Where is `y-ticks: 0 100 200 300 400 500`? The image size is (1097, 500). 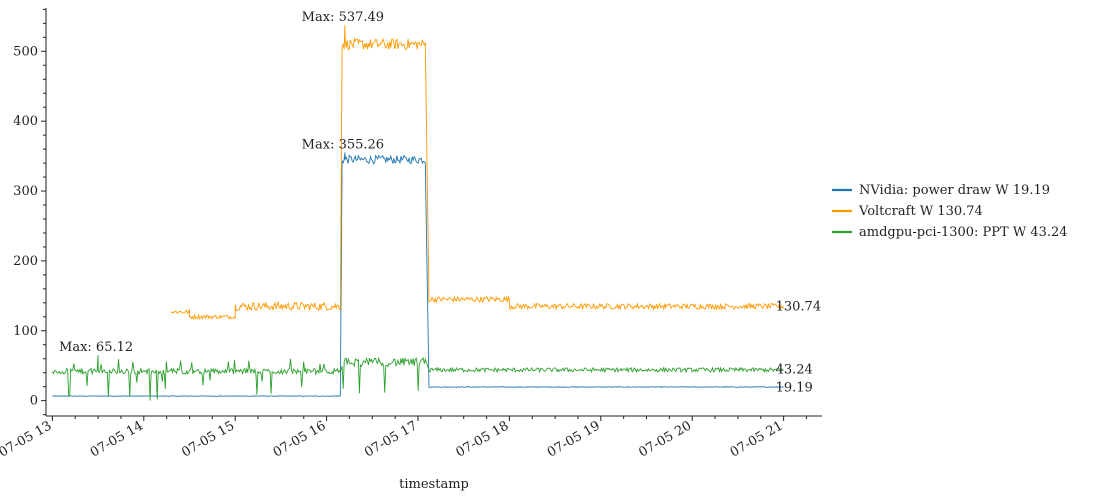
y-ticks: 0 100 200 300 400 500 is located at coordinates (29, 212).